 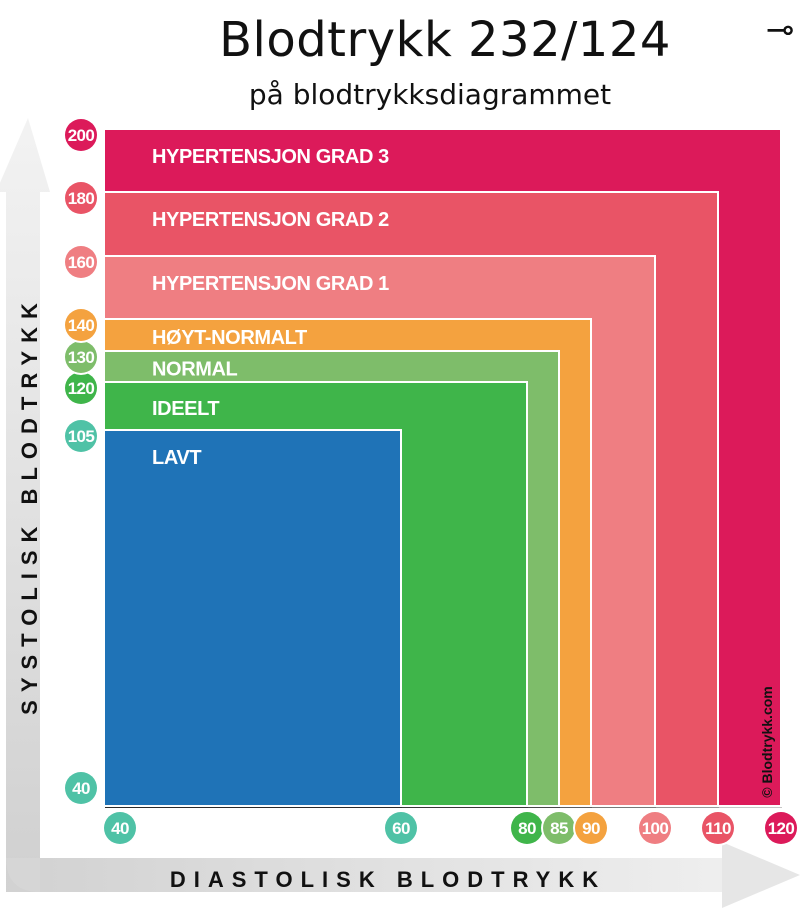 I want to click on y-tick-160: 160, so click(x=81, y=262).